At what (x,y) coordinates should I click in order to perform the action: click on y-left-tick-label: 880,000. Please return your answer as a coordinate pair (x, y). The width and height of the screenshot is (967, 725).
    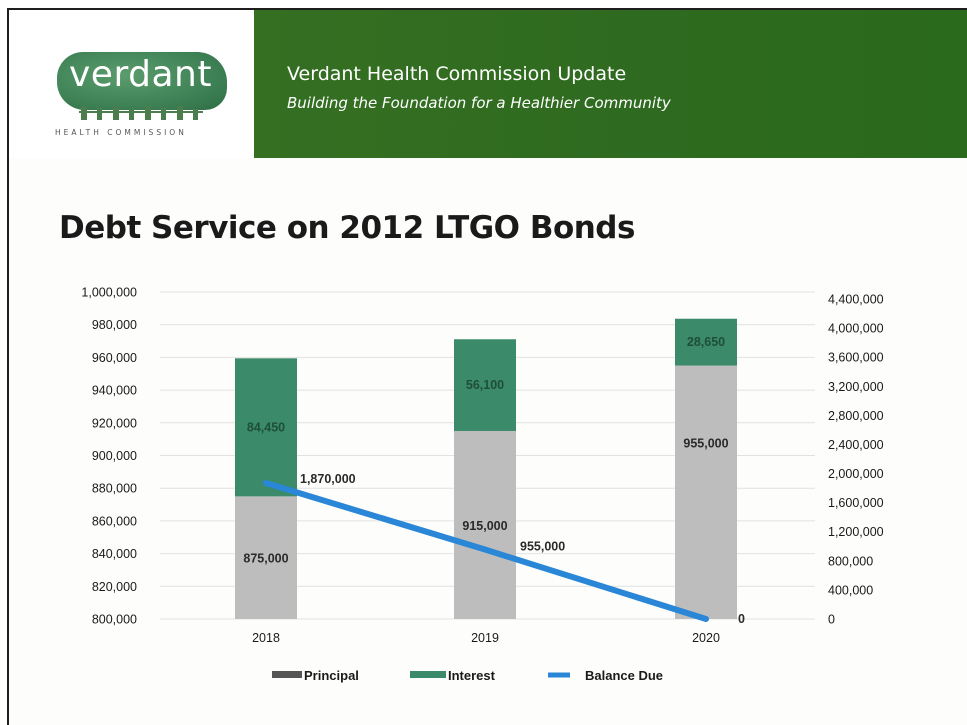
    Looking at the image, I should click on (114, 489).